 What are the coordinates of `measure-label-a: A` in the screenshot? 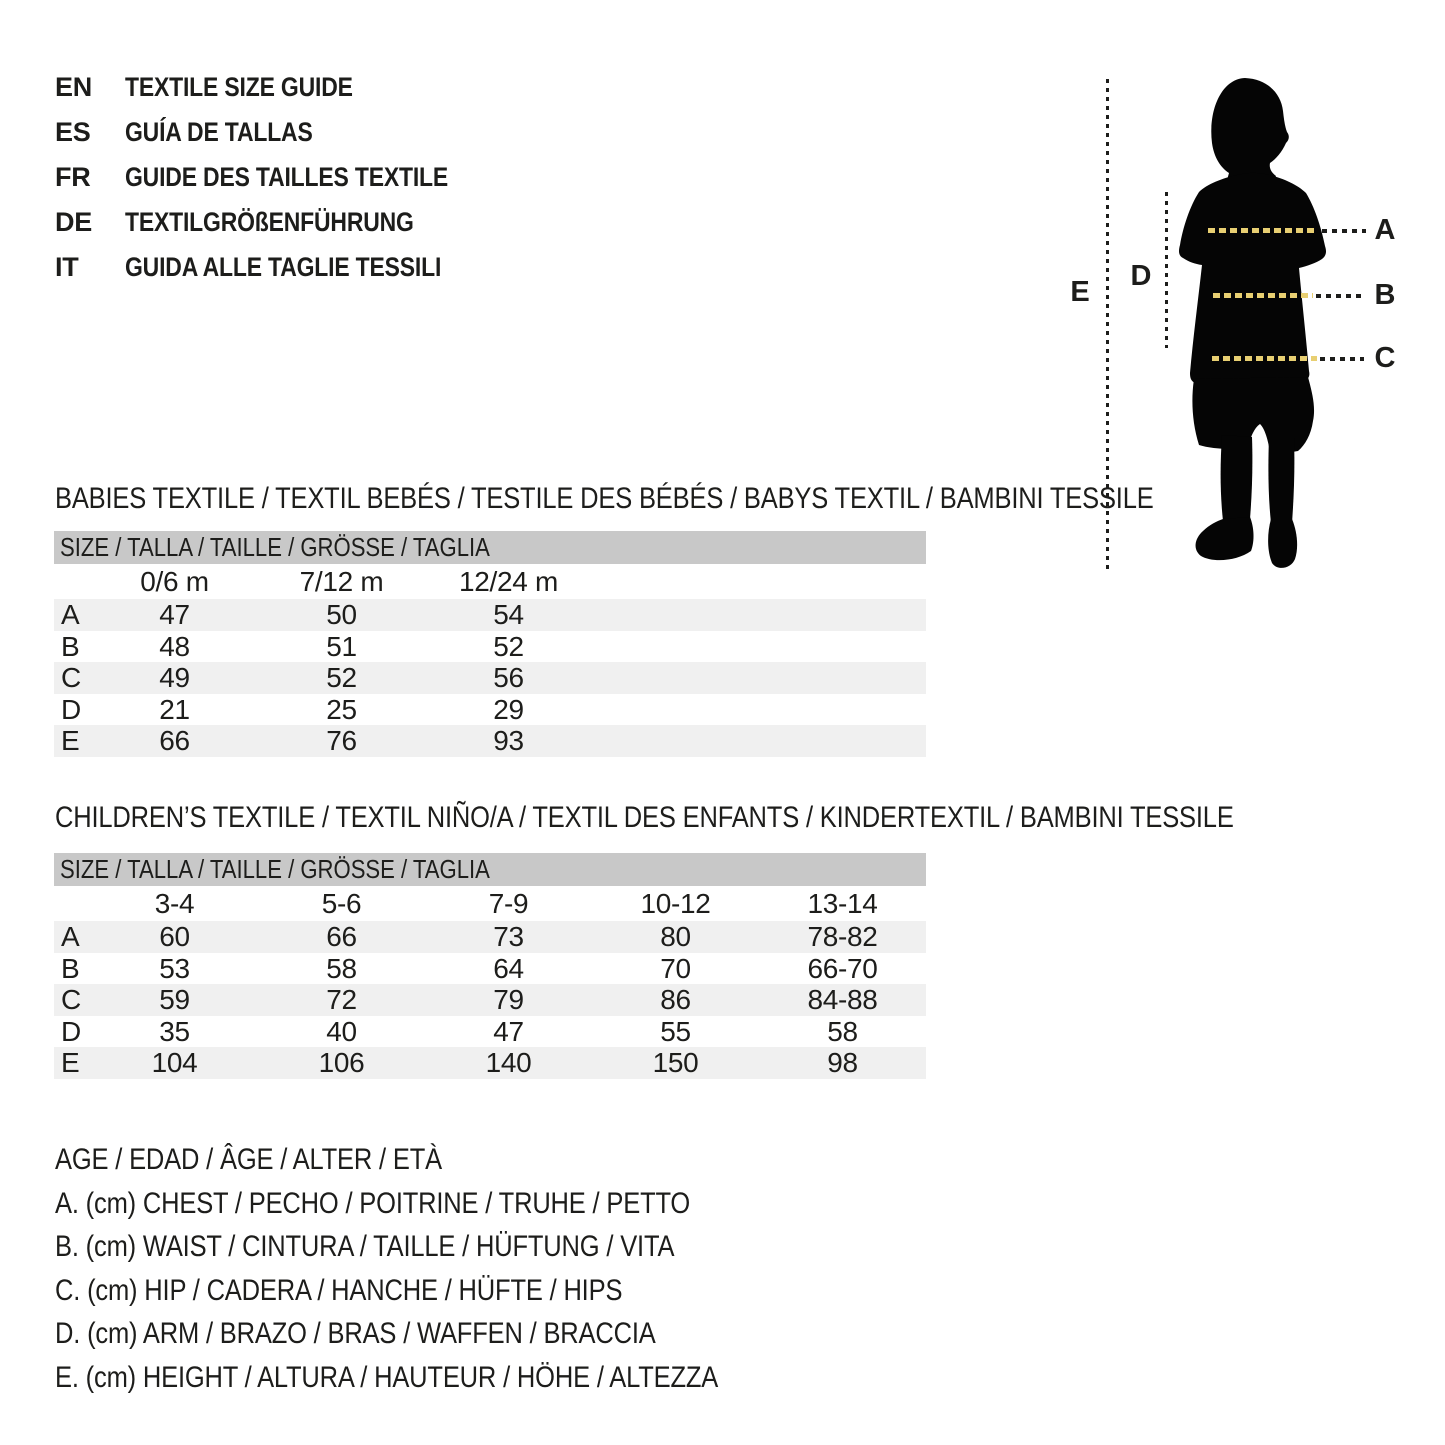 It's located at (1385, 230).